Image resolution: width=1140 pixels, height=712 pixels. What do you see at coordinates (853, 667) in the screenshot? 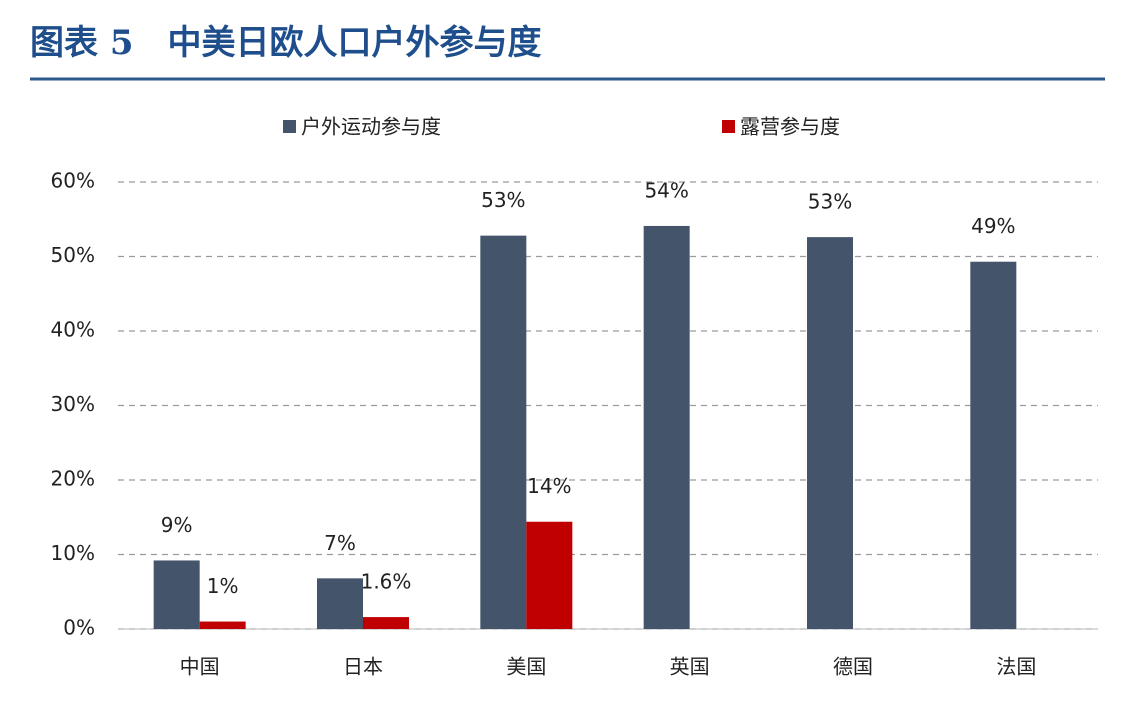
I see `x-tick-label: 德国` at bounding box center [853, 667].